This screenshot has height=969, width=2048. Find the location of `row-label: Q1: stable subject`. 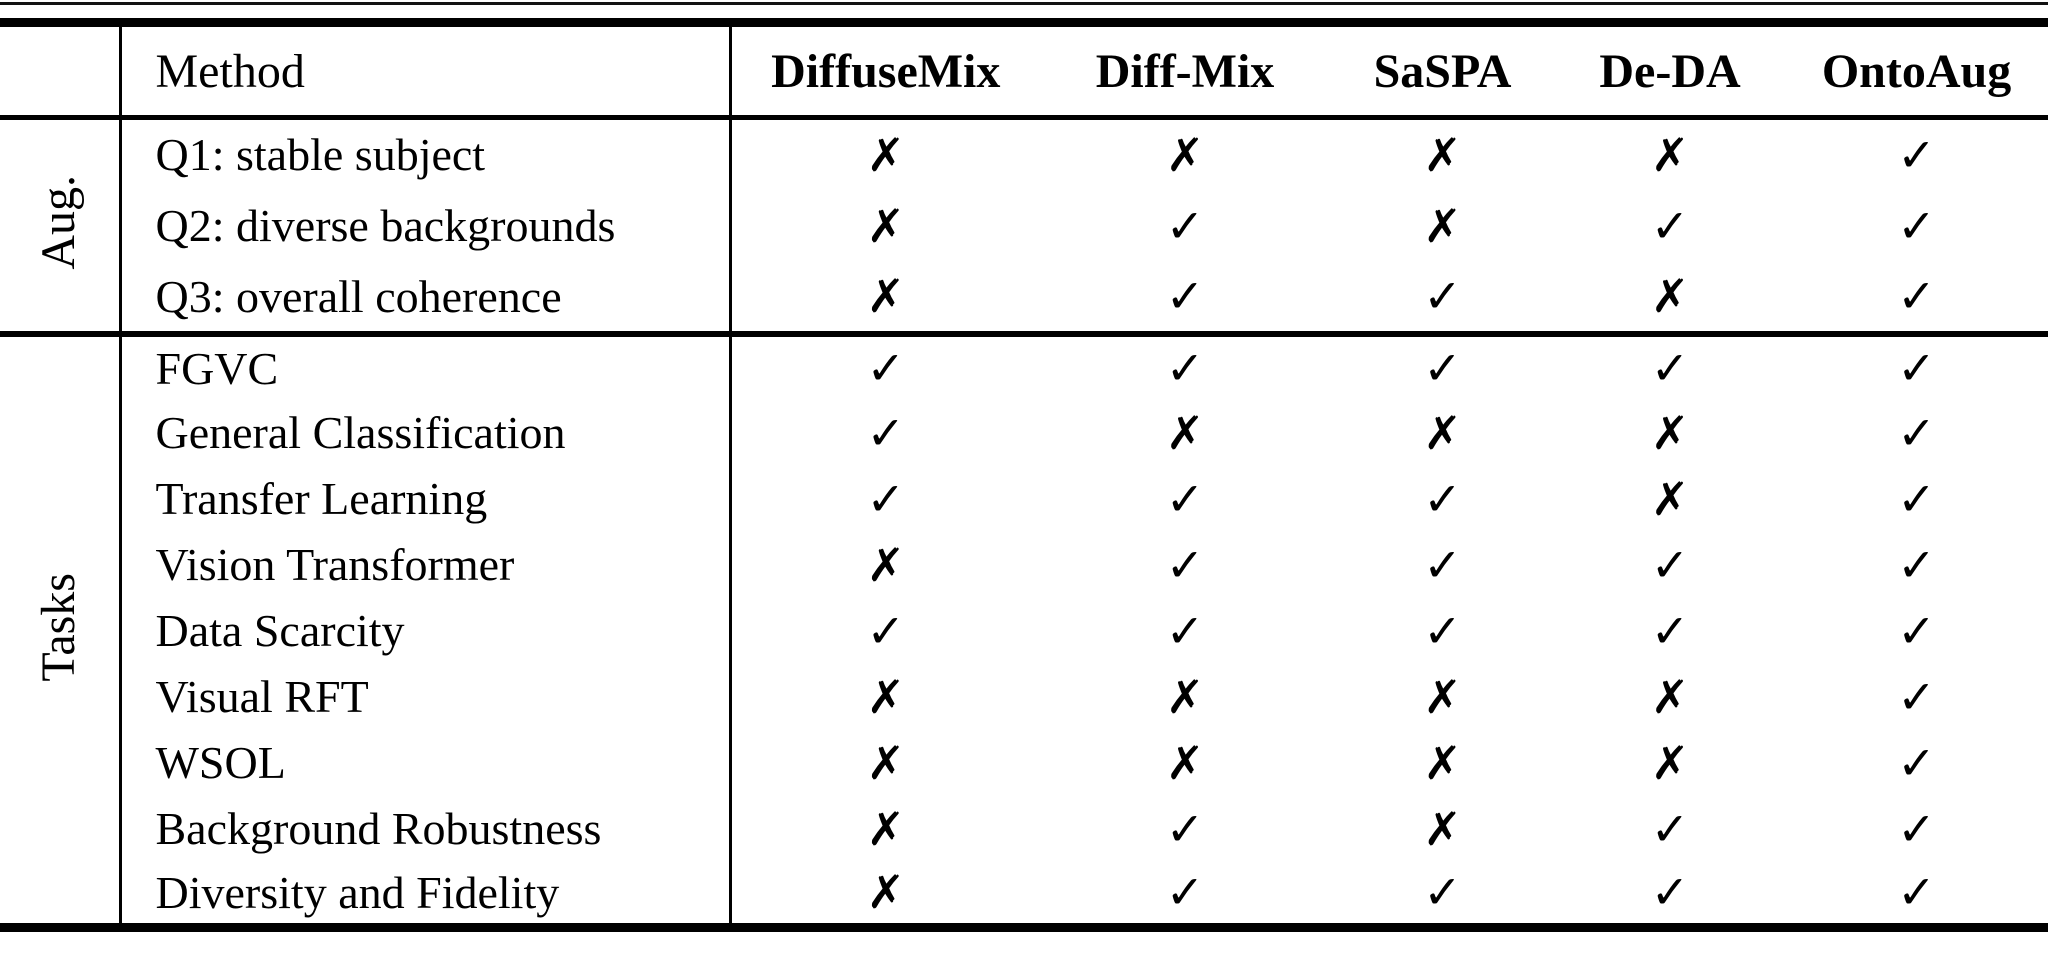

row-label: Q1: stable subject is located at coordinates (424, 153).